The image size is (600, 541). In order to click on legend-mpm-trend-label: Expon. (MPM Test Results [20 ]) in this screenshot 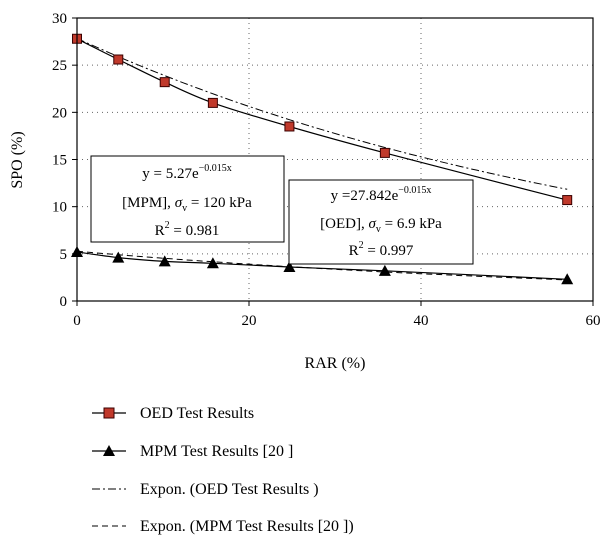, I will do `click(247, 526)`.